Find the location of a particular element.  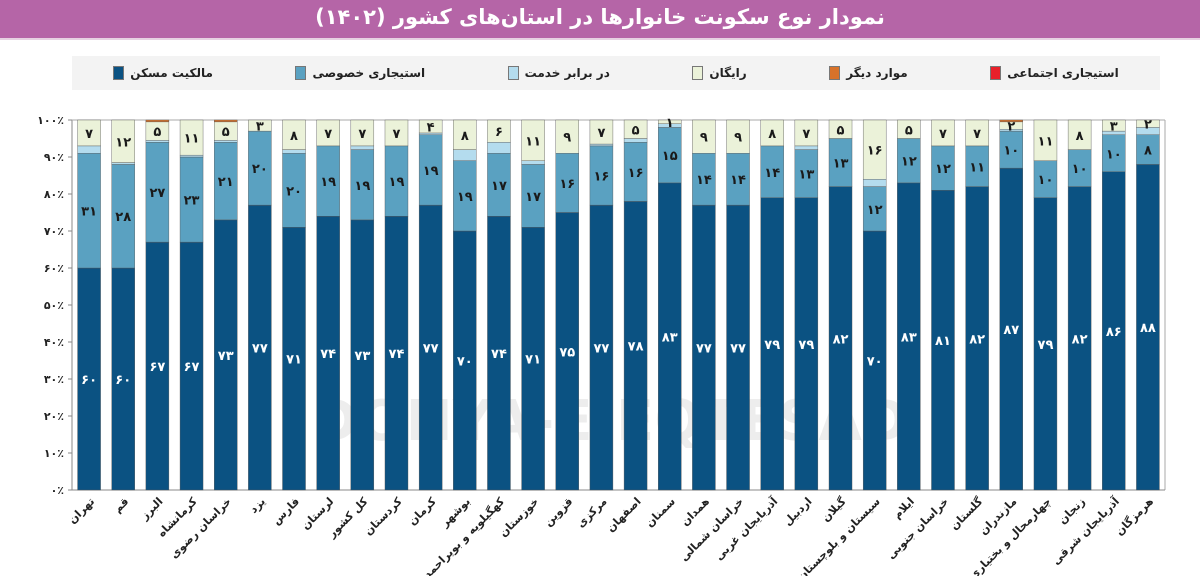

x-tick-label: قزوین is located at coordinates (559, 512).